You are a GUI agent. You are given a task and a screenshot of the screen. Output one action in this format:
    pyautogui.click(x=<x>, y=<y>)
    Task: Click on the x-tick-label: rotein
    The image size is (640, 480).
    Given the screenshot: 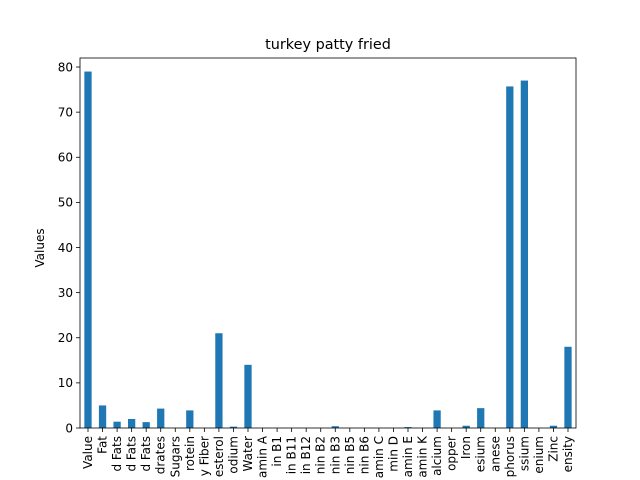 What is the action you would take?
    pyautogui.click(x=190, y=453)
    